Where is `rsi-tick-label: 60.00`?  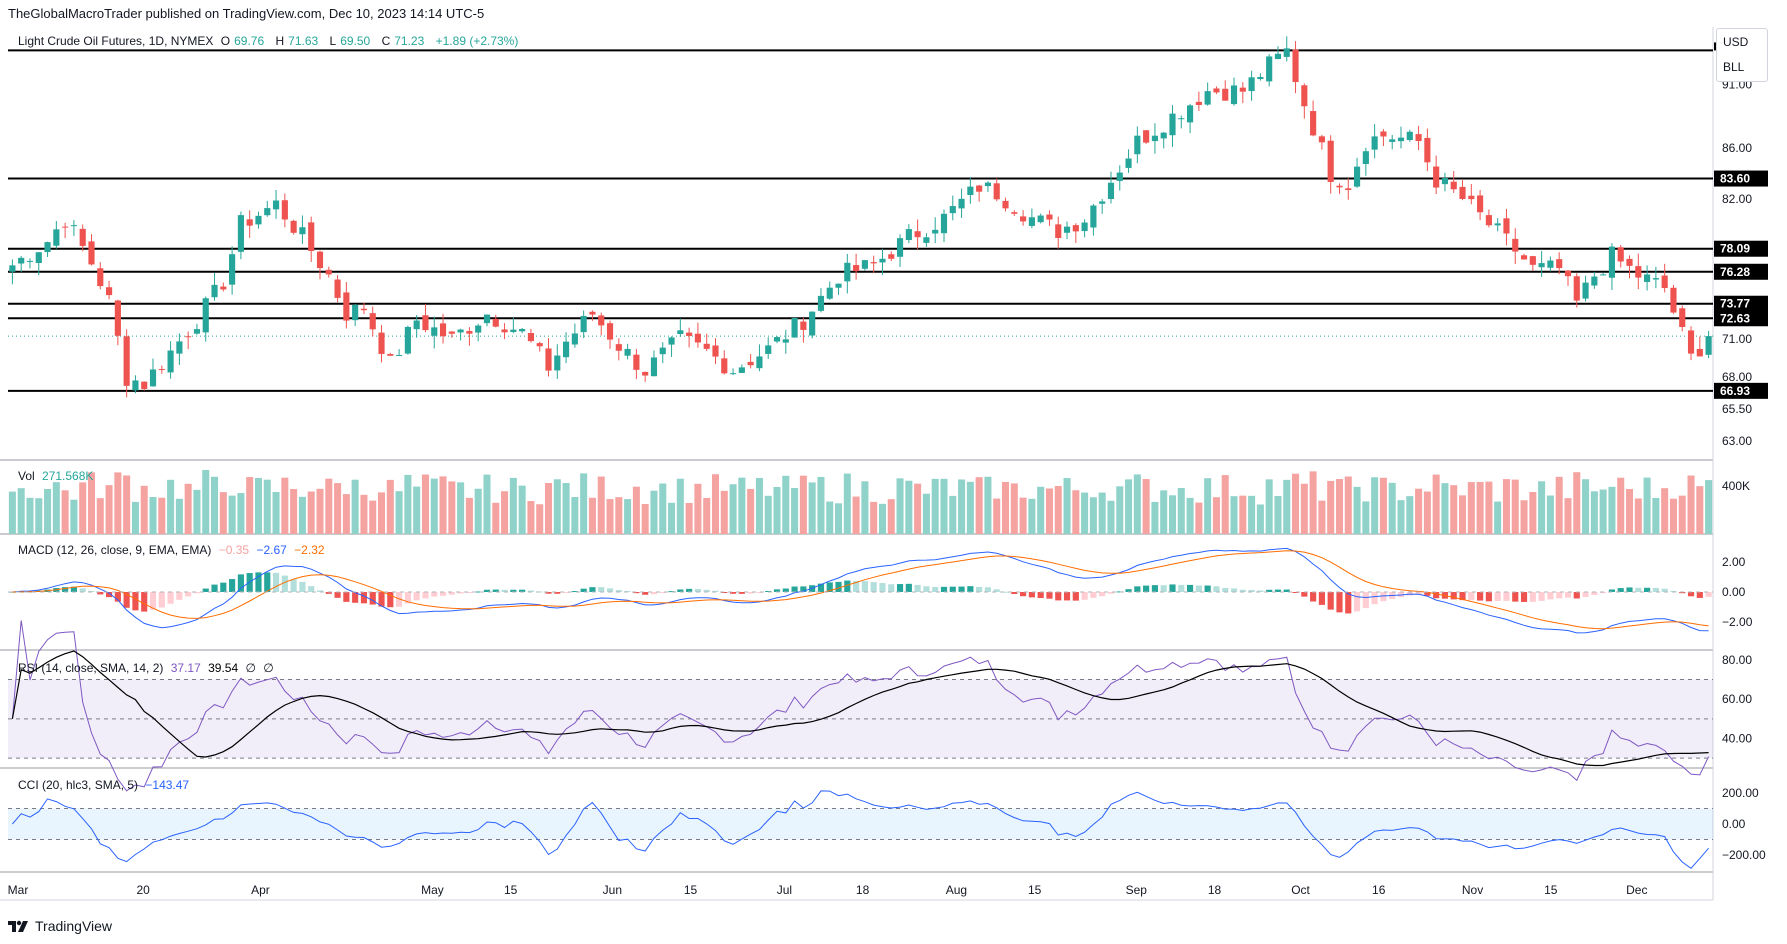 rsi-tick-label: 60.00 is located at coordinates (1737, 699).